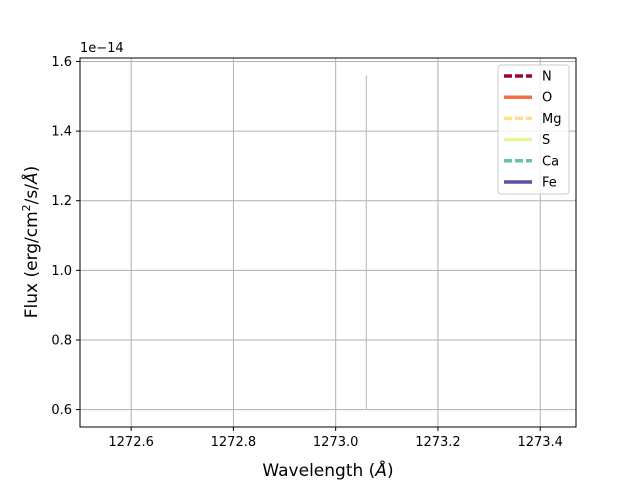 The width and height of the screenshot is (640, 480). I want to click on x-tick-label: 1272.8, so click(234, 442).